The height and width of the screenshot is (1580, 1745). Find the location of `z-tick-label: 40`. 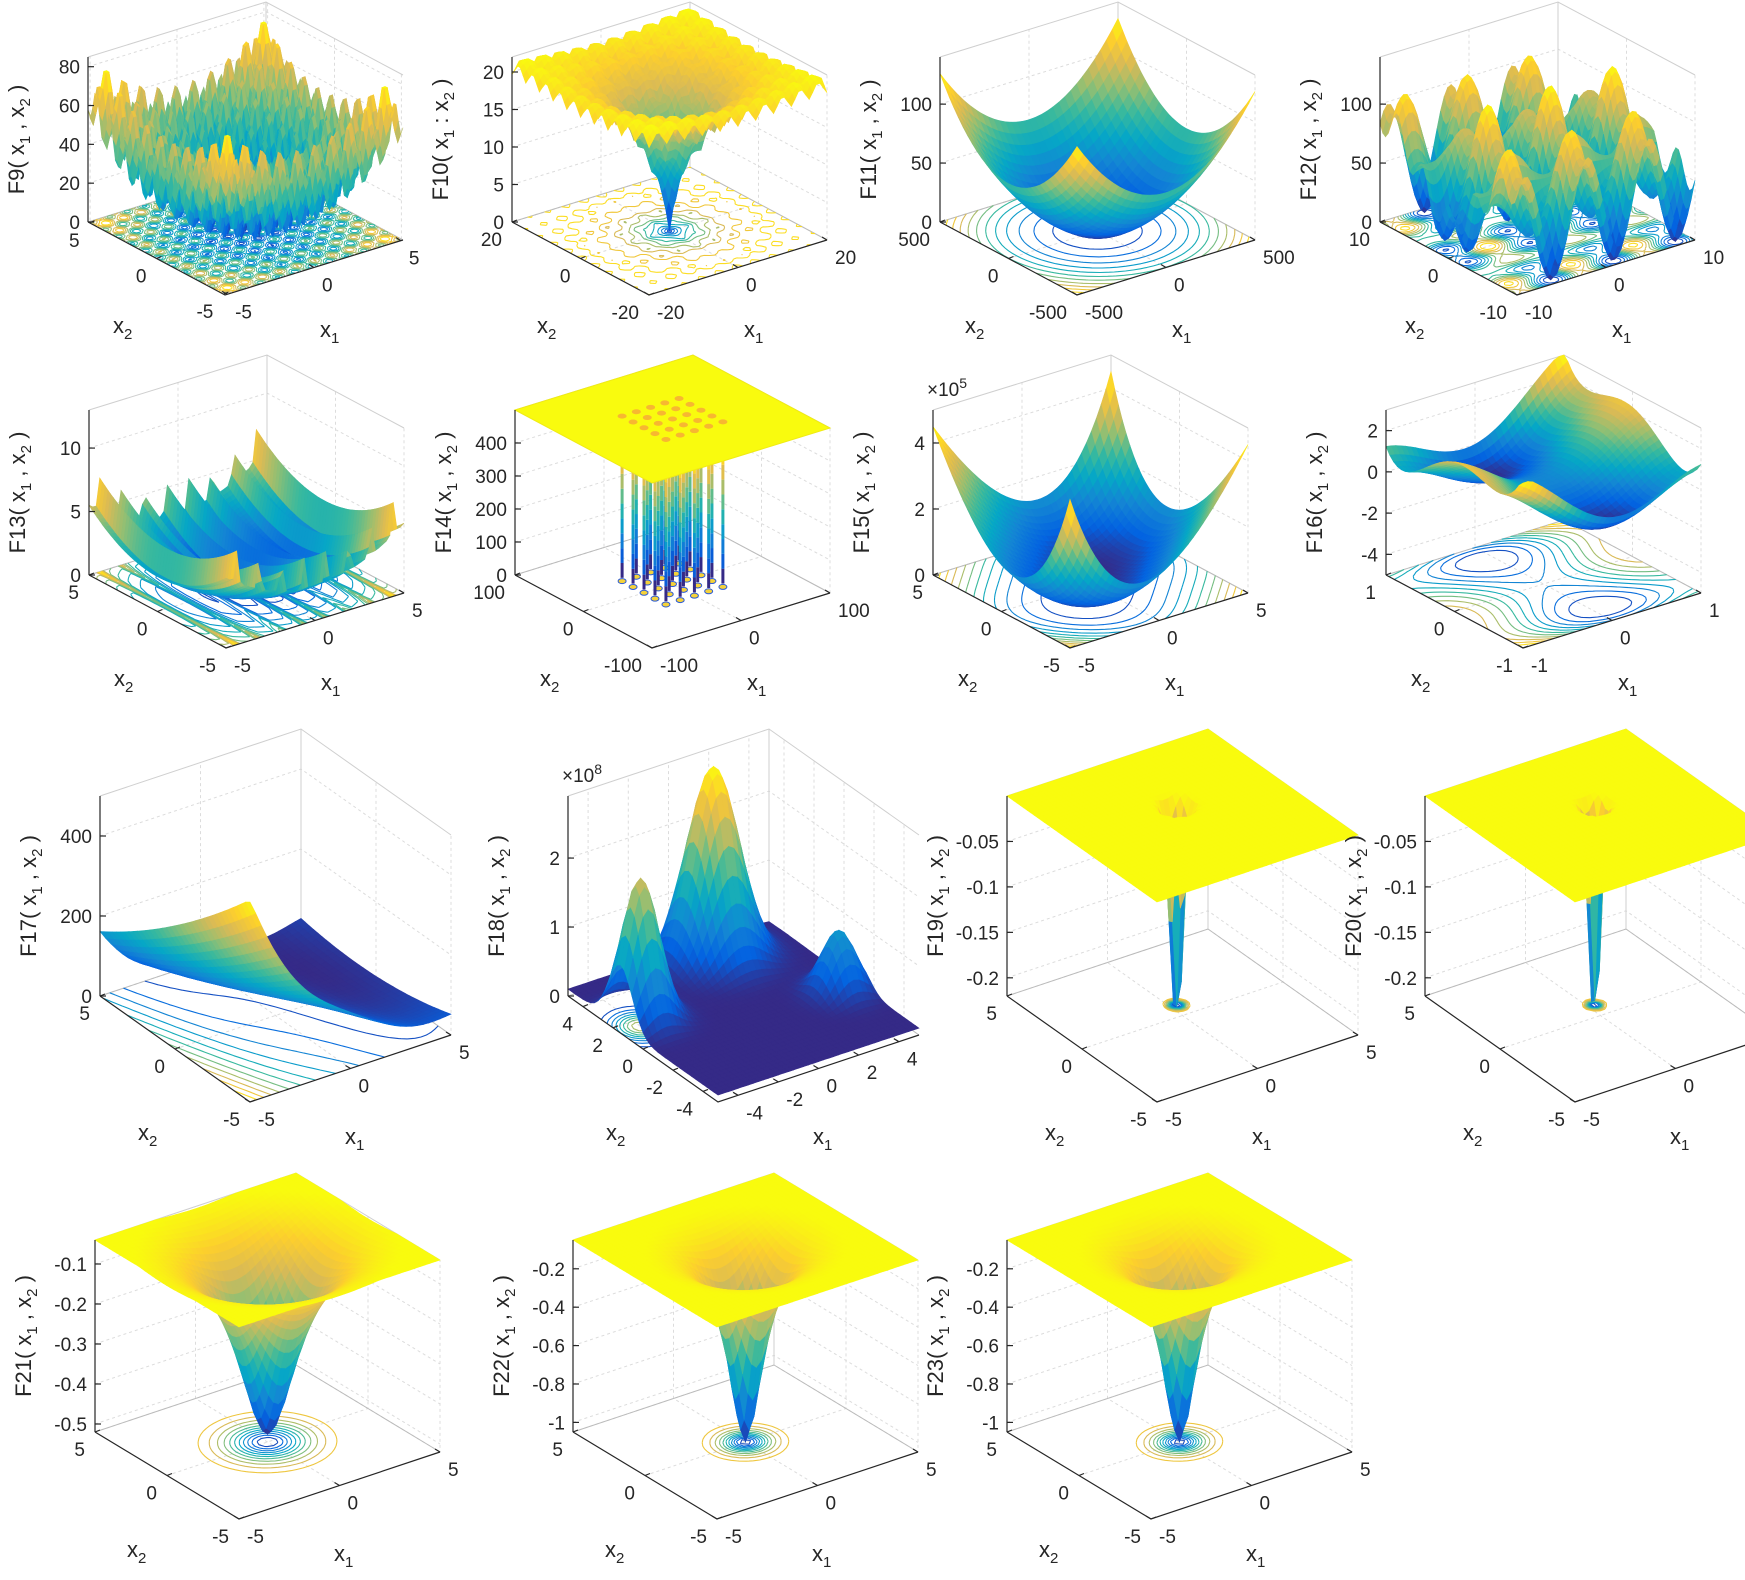

z-tick-label: 40 is located at coordinates (69, 145).